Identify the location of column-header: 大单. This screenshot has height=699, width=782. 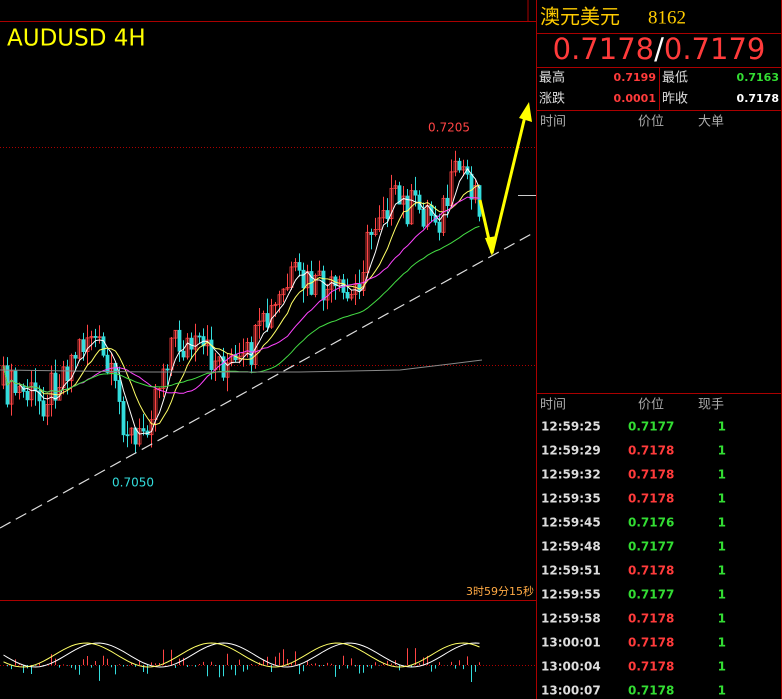
(711, 122).